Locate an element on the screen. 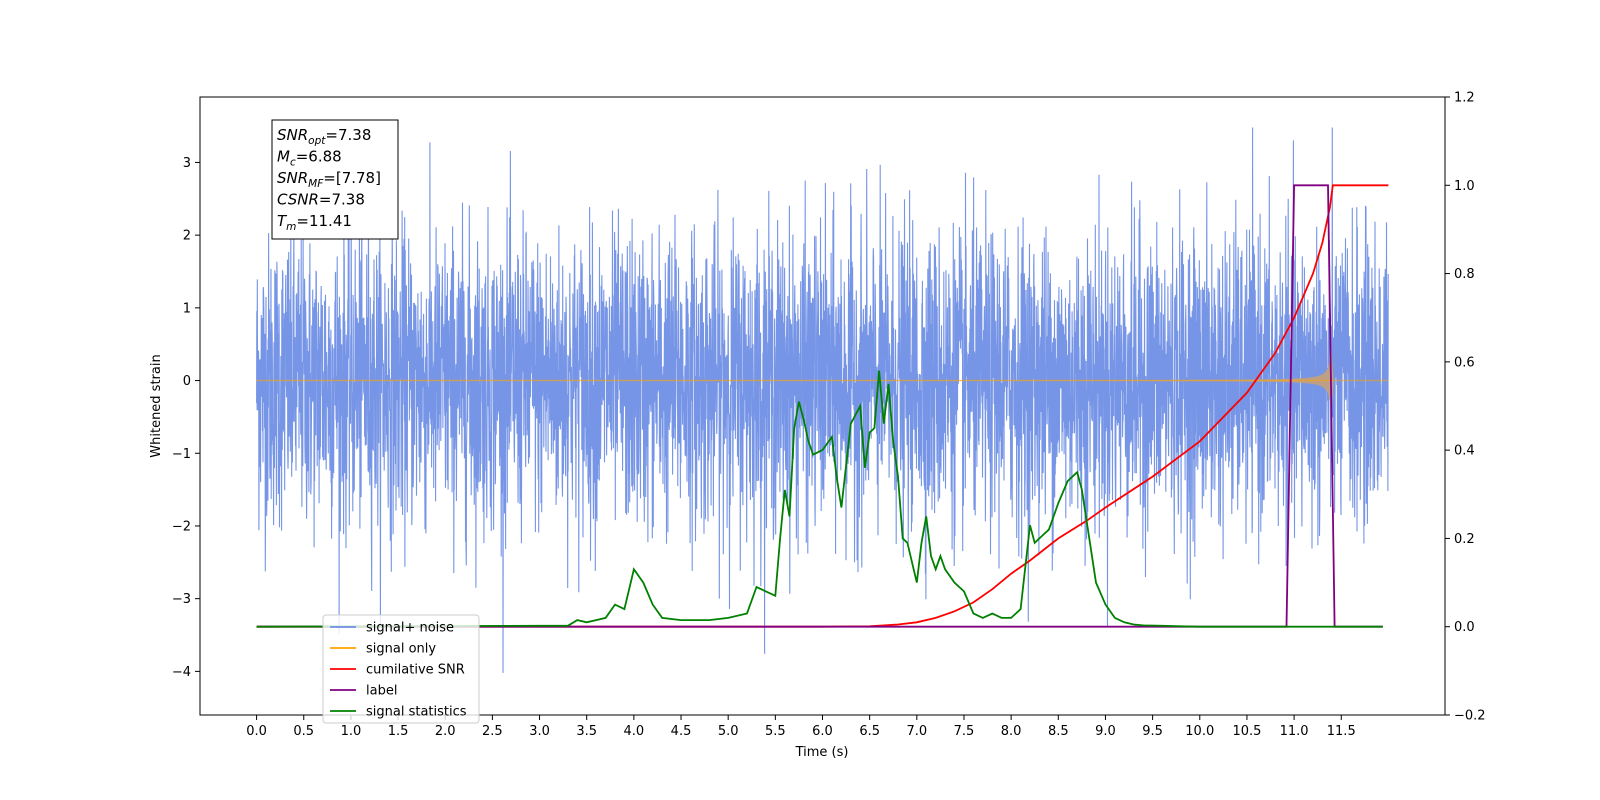  y-right-tick-label: 0.0 is located at coordinates (1464, 627).